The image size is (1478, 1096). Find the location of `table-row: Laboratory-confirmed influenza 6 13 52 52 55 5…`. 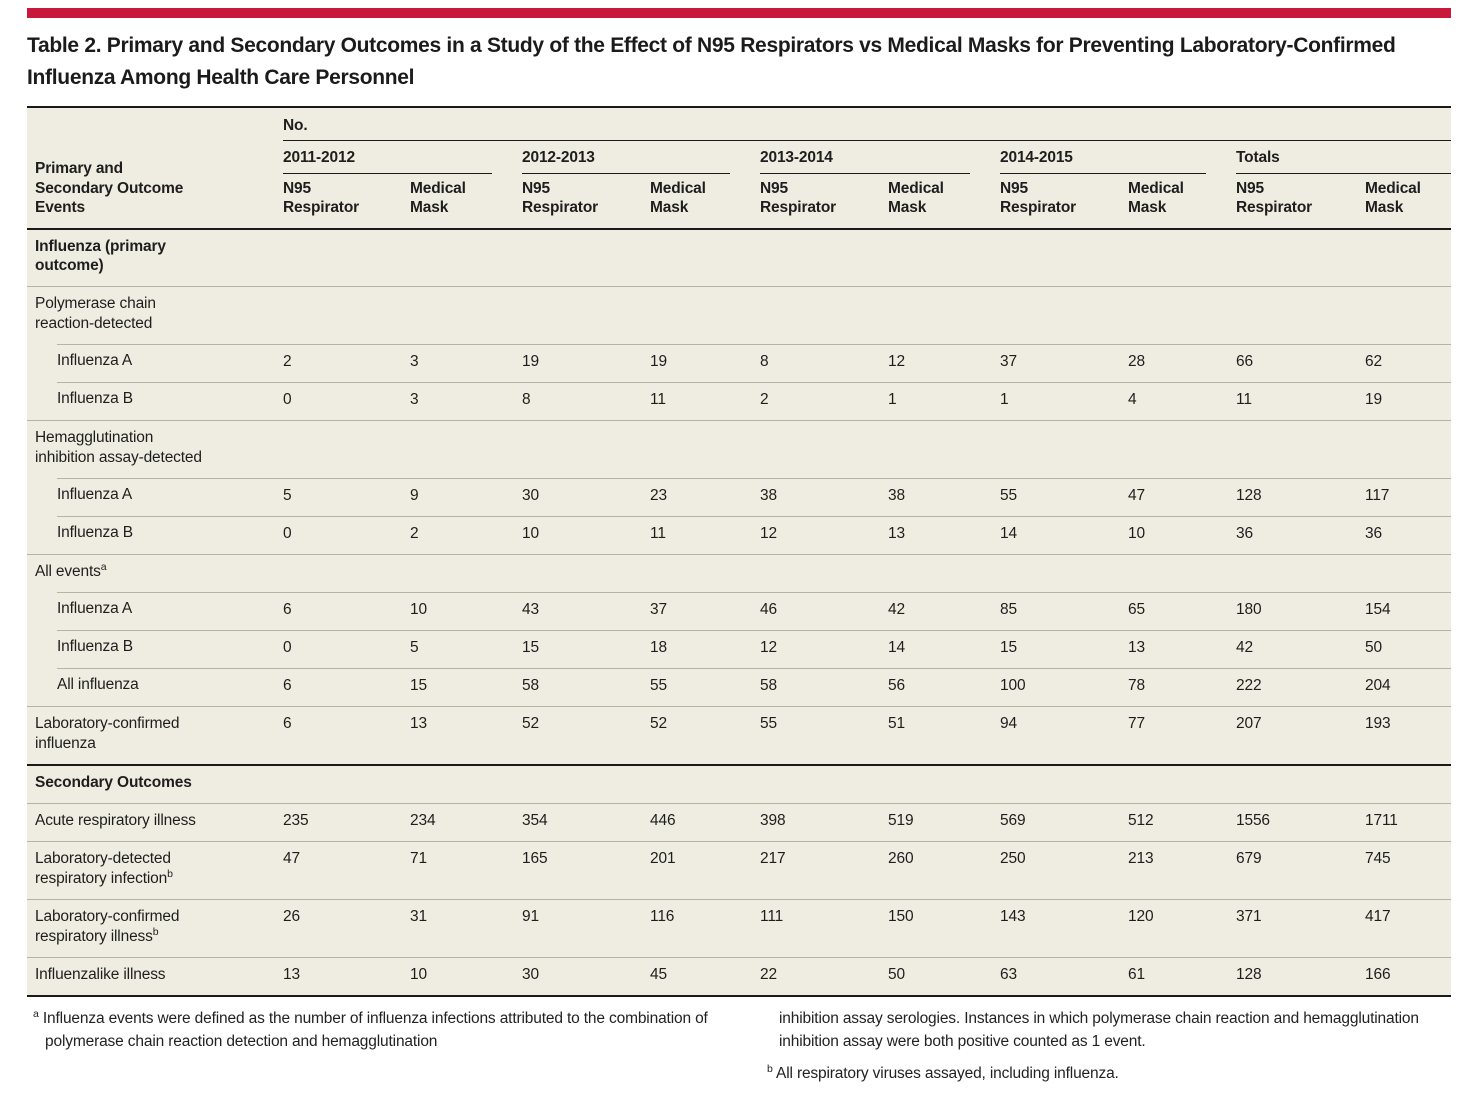

table-row: Laboratory-confirmed influenza 6 13 52 52 55 5… is located at coordinates (739, 735).